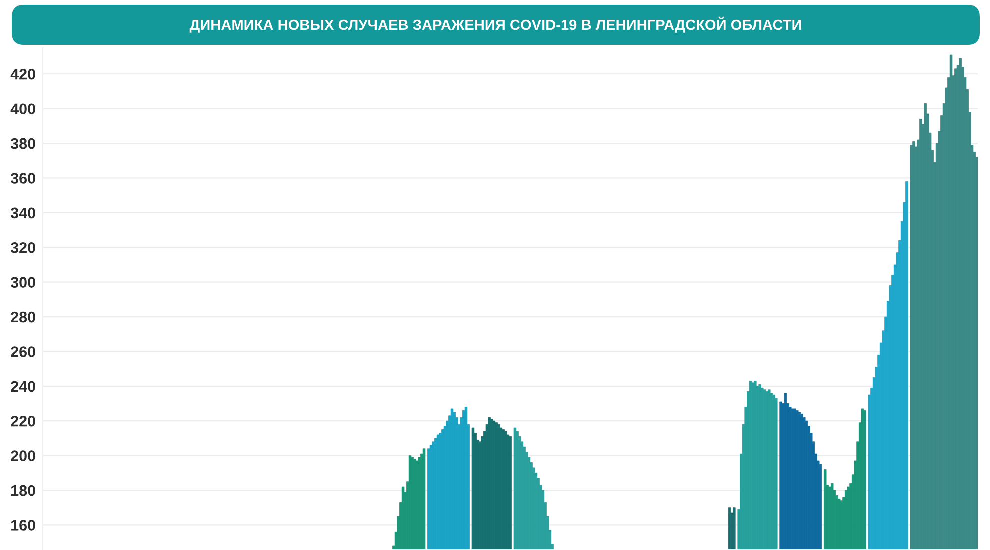  Describe the element at coordinates (23, 74) in the screenshot. I see `y-tick-label: 420` at that location.